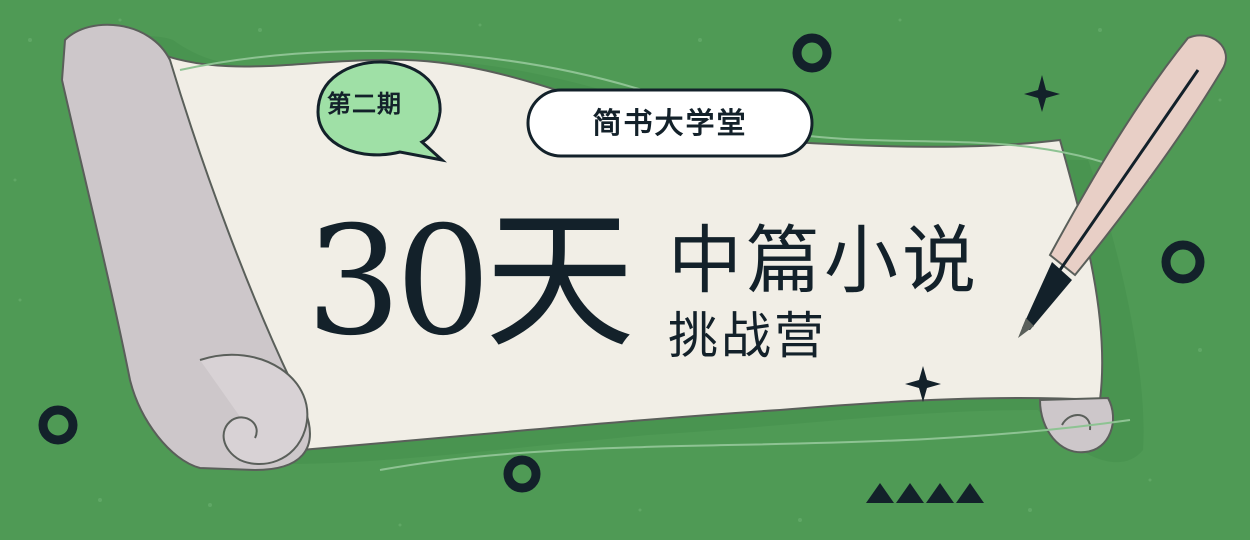 This screenshot has width=1250, height=540. I want to click on sparkle-icon, so click(982, 238).